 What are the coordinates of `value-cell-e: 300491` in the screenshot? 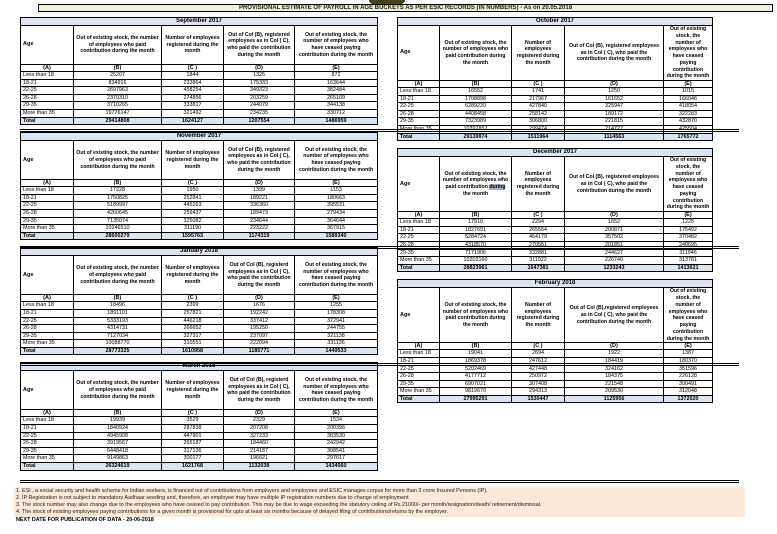 It's located at (688, 384).